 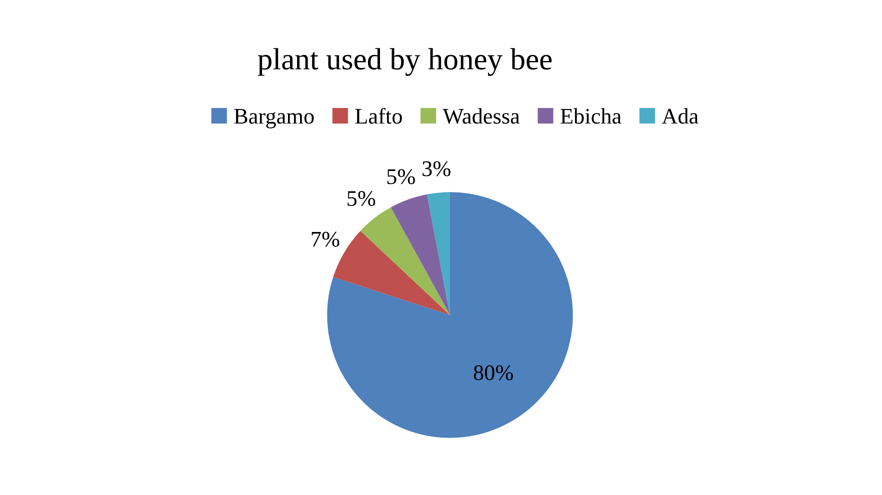 I want to click on data-label: 3%, so click(x=436, y=168).